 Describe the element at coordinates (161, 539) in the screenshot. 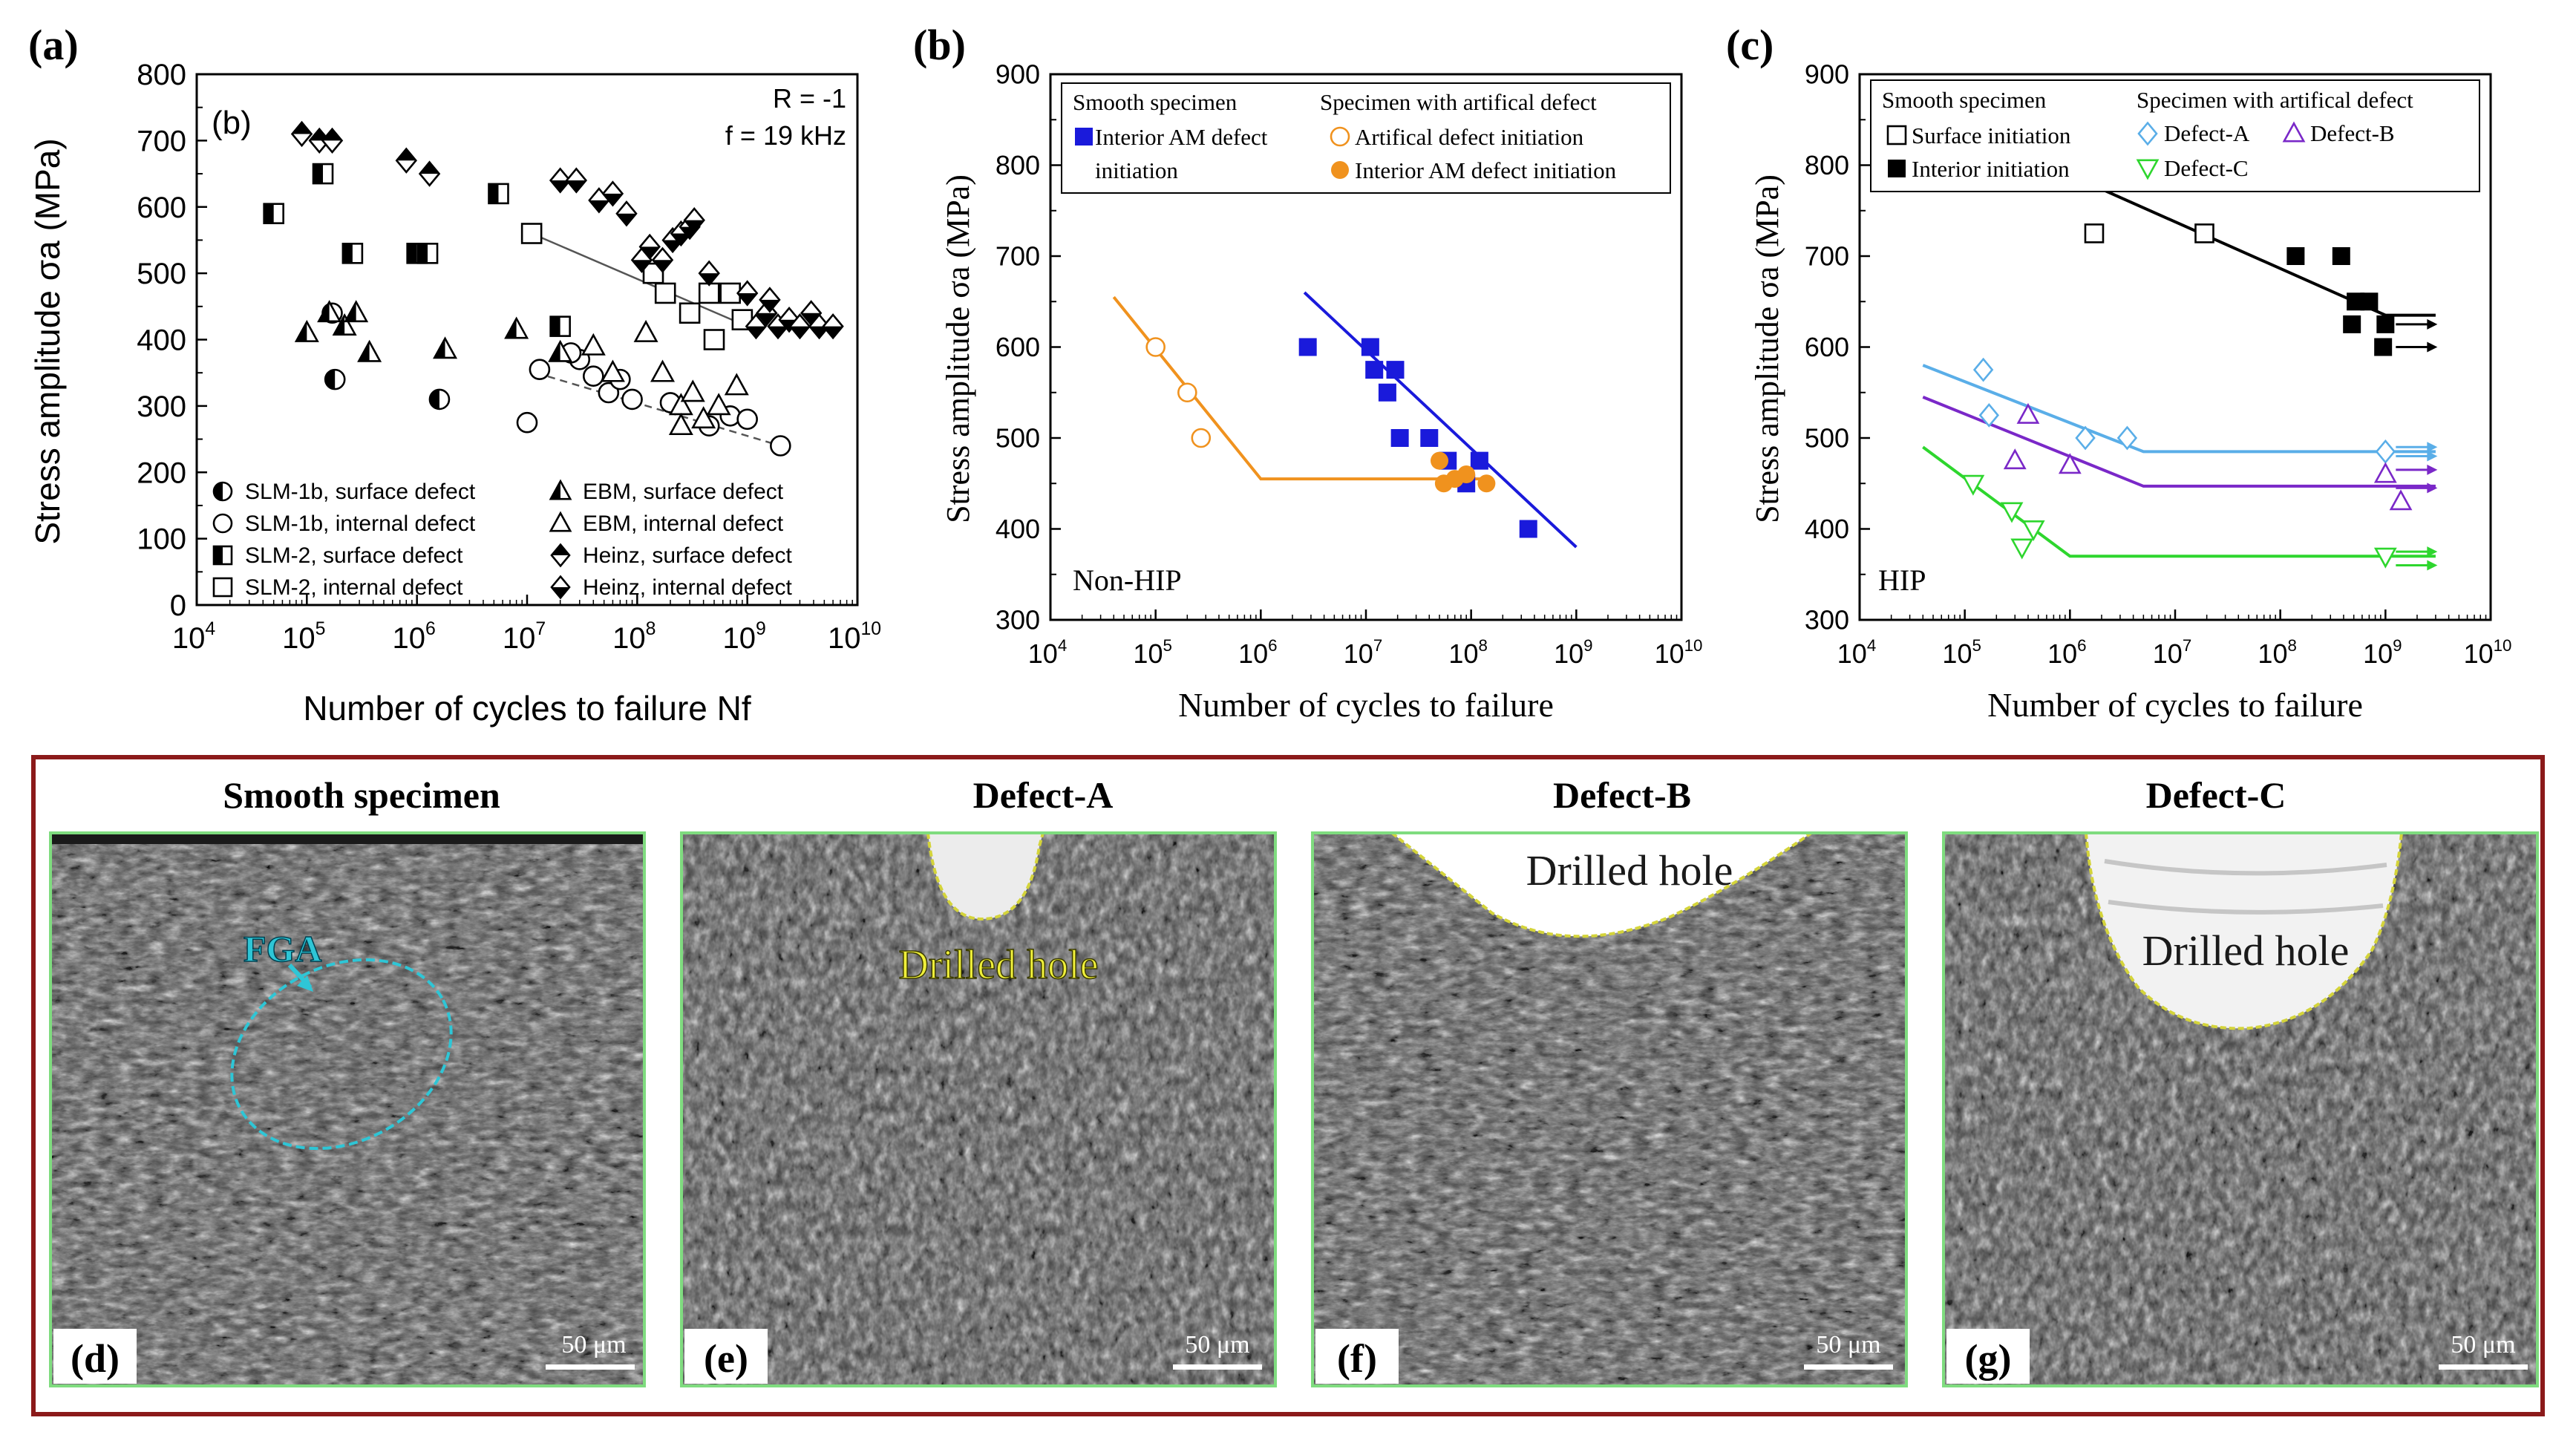

I see `y-tick-label: 100` at that location.